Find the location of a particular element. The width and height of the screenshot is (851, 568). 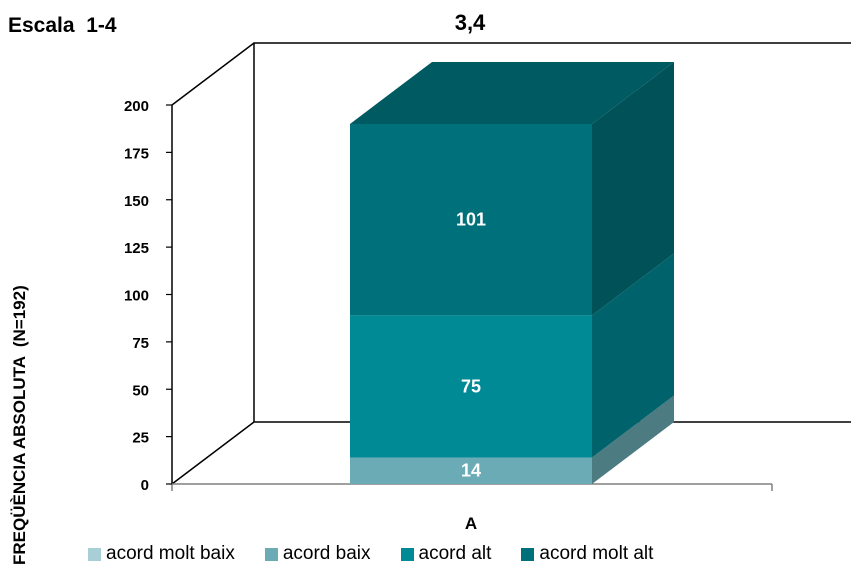

x-tick-label: A is located at coordinates (471, 523).